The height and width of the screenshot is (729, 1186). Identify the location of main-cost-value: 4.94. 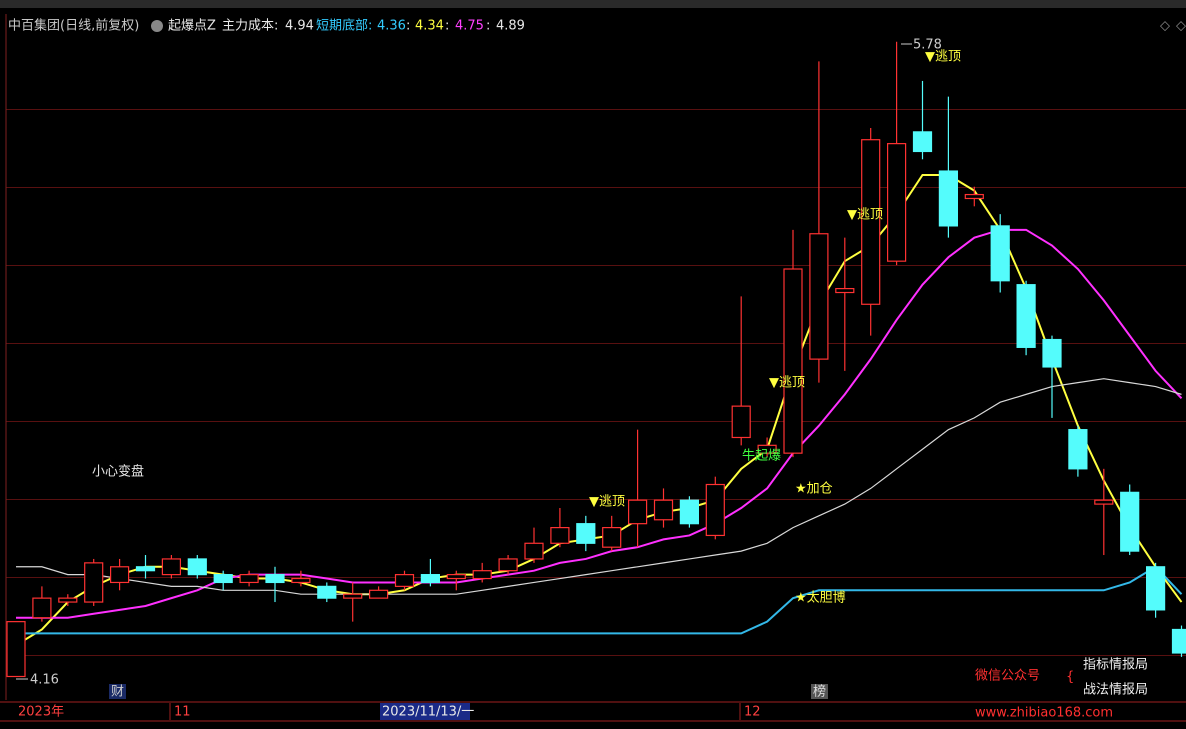
(299, 26).